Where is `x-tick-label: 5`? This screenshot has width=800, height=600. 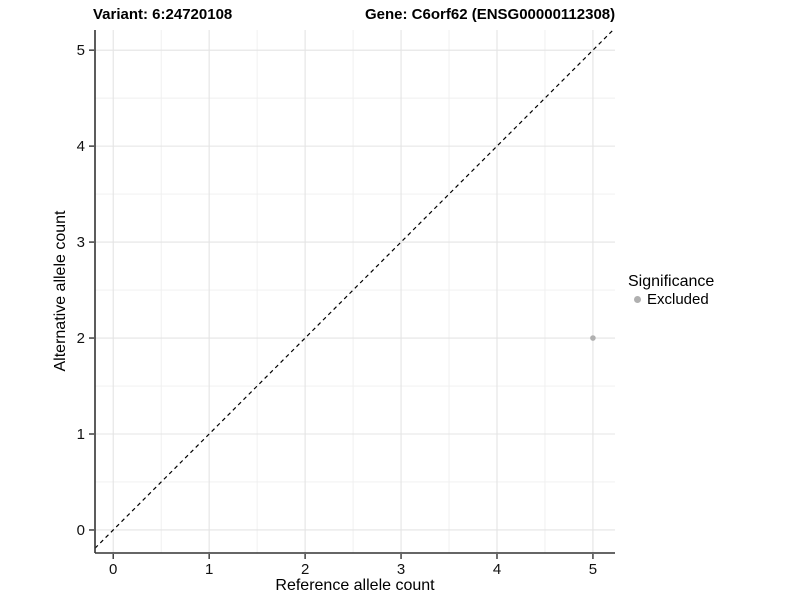
x-tick-label: 5 is located at coordinates (593, 569).